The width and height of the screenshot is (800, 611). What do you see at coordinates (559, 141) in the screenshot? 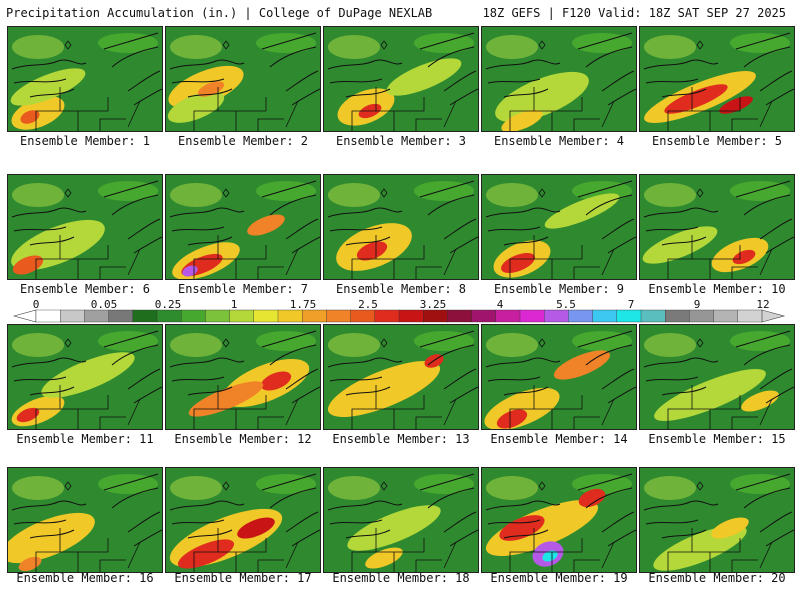
I see `panel-caption: Ensemble Member: 4` at bounding box center [559, 141].